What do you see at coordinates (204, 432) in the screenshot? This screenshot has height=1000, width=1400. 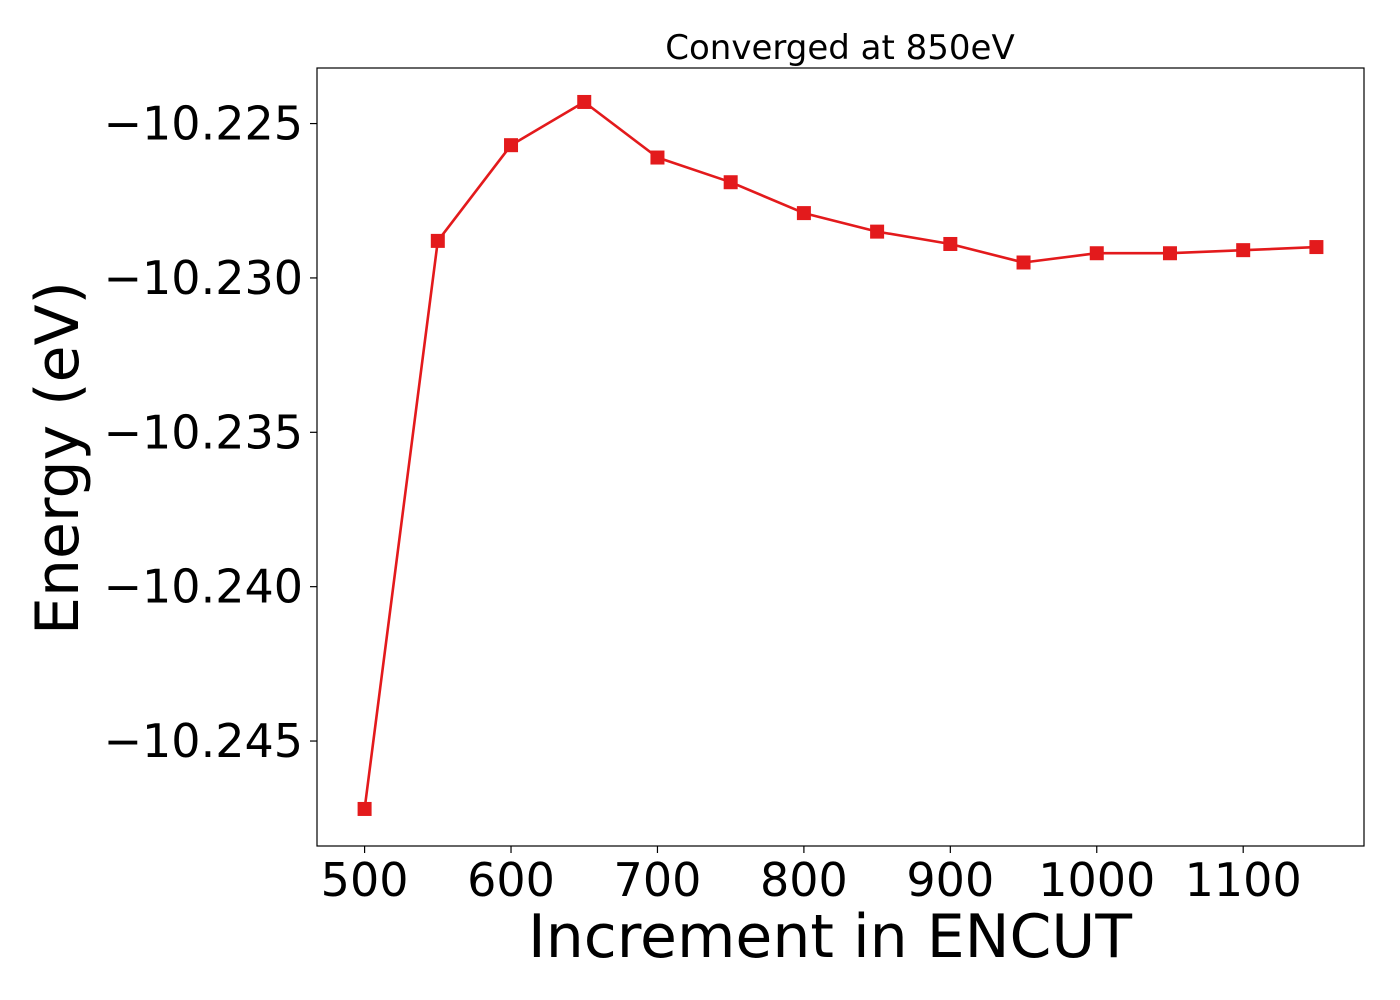 I see `y-tick-label: −10.235` at bounding box center [204, 432].